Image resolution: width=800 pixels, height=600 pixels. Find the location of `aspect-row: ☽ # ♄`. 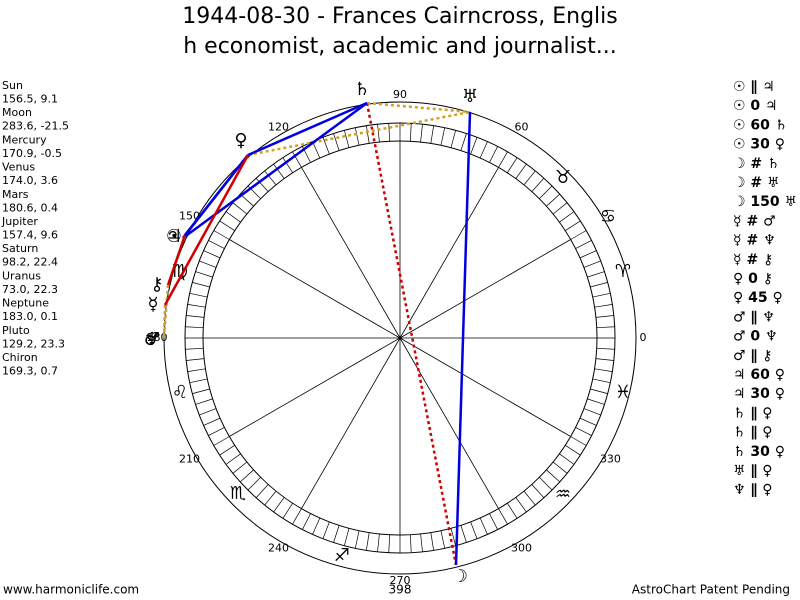

aspect-row: ☽ # ♄ is located at coordinates (756, 164).